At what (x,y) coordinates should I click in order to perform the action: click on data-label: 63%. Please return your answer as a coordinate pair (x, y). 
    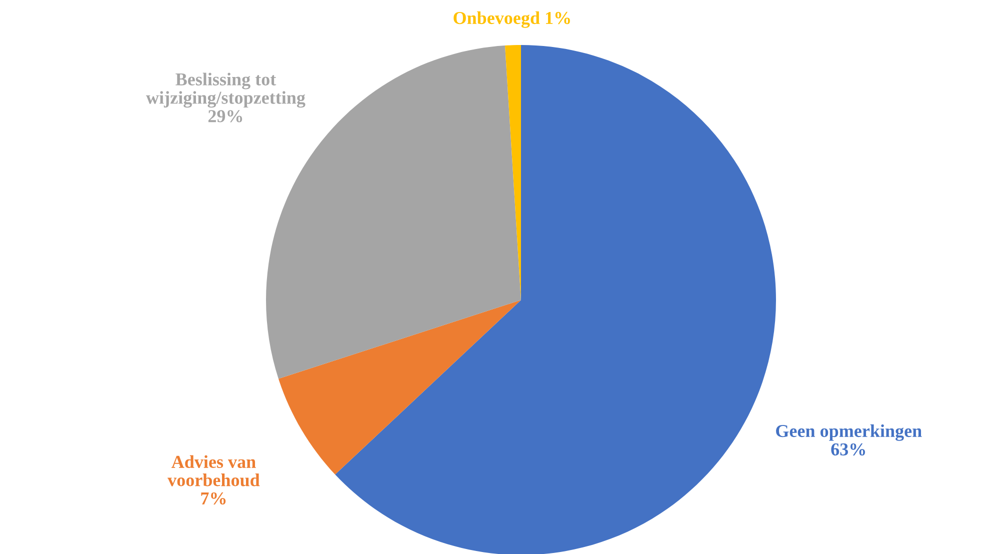
    Looking at the image, I should click on (848, 449).